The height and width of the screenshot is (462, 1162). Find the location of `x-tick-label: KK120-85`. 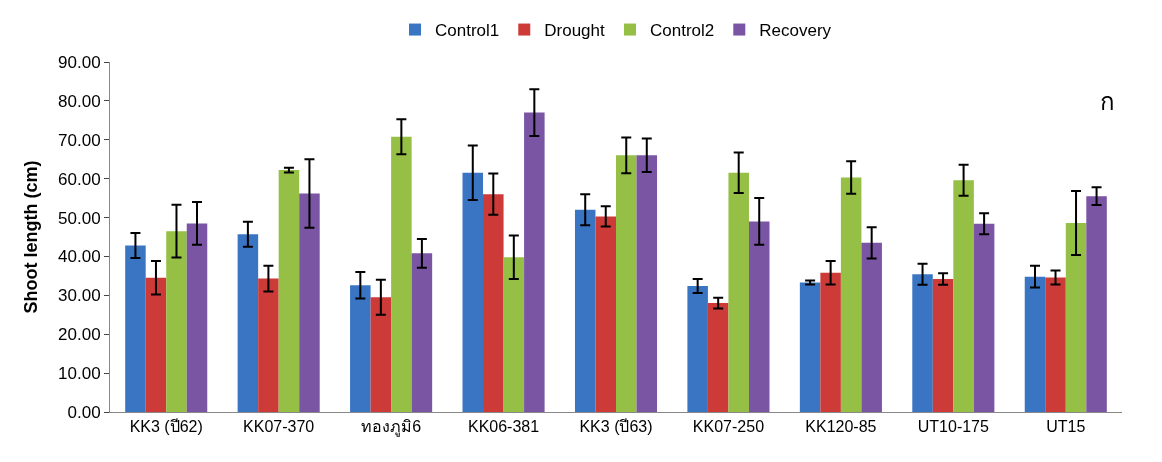

x-tick-label: KK120-85 is located at coordinates (841, 427).